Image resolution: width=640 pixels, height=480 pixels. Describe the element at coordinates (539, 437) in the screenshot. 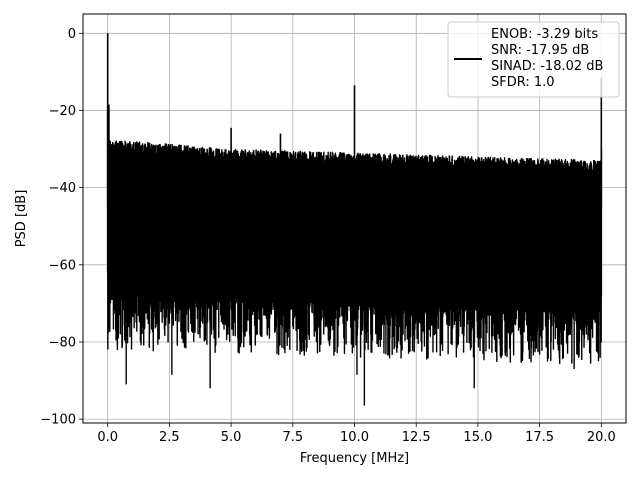

I see `x-tick-label: 17.5` at that location.